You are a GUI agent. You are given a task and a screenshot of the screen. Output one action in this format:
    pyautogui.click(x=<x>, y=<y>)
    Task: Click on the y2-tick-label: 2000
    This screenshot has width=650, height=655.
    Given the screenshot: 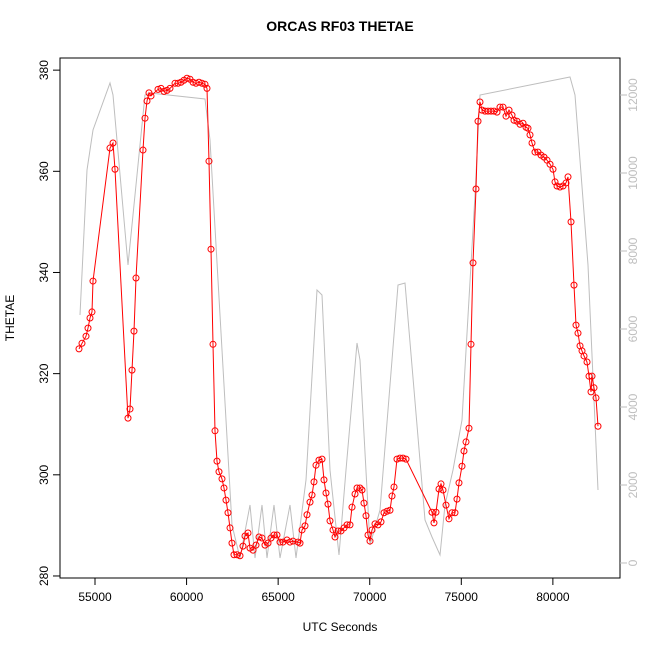 What is the action you would take?
    pyautogui.click(x=633, y=484)
    